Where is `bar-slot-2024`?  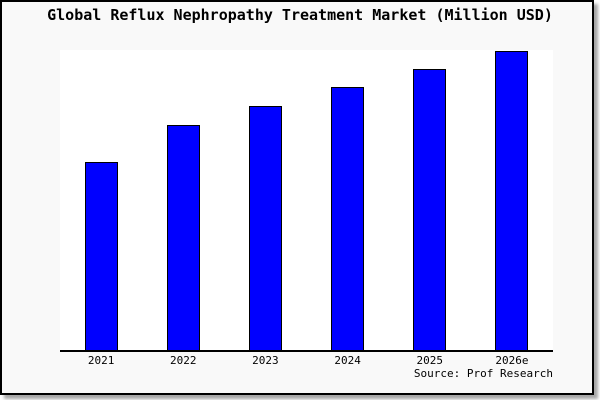 bar-slot-2024 is located at coordinates (348, 200).